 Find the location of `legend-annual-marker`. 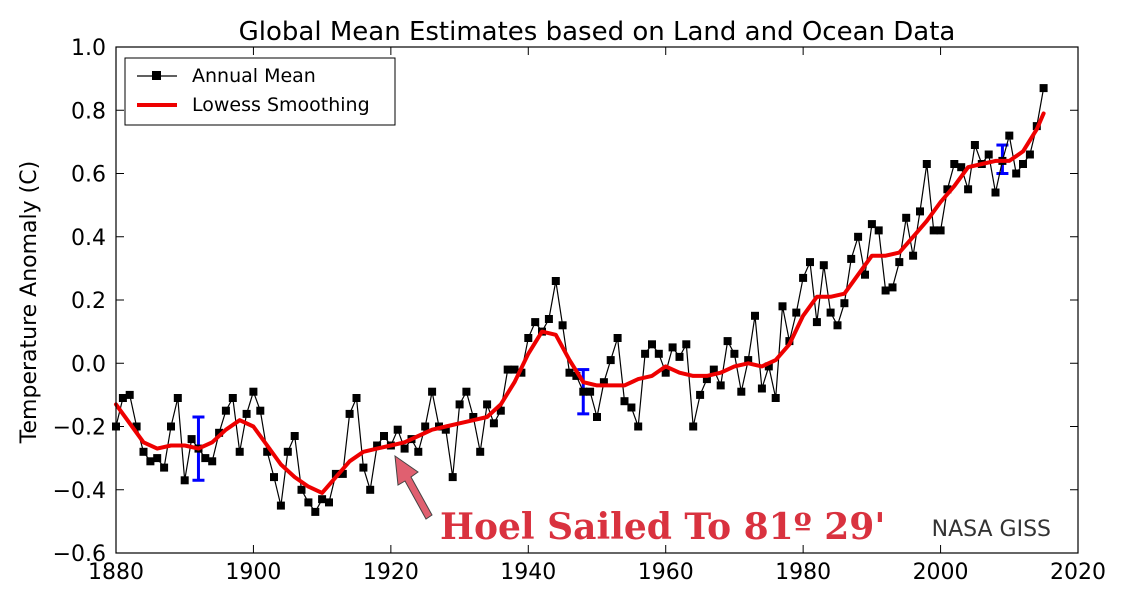

legend-annual-marker is located at coordinates (156, 75).